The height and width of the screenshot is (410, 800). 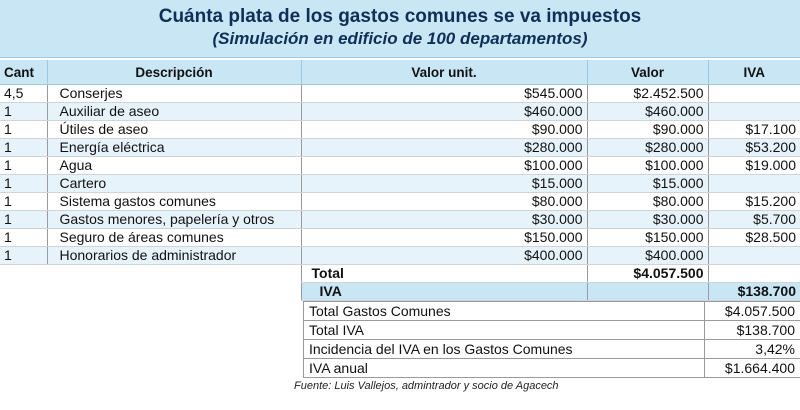 I want to click on cell-valor-unit: $400.000, so click(x=443, y=255).